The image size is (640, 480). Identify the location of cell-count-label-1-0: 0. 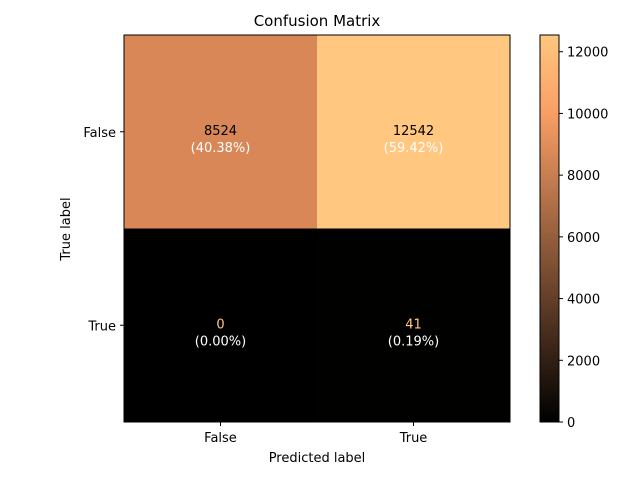
(220, 324).